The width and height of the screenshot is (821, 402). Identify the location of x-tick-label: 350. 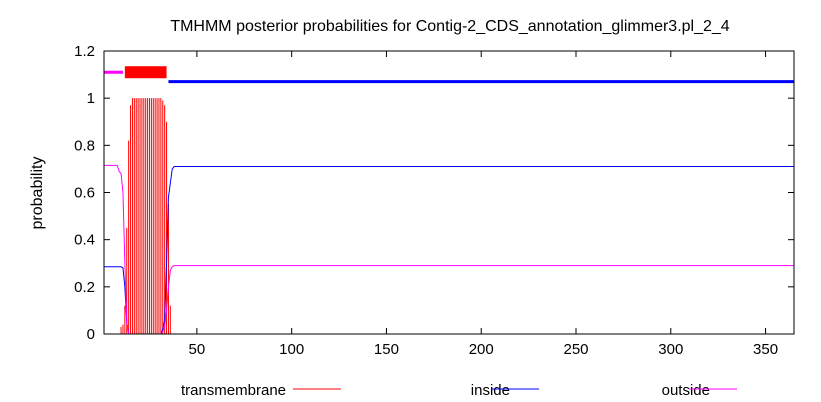
(765, 349).